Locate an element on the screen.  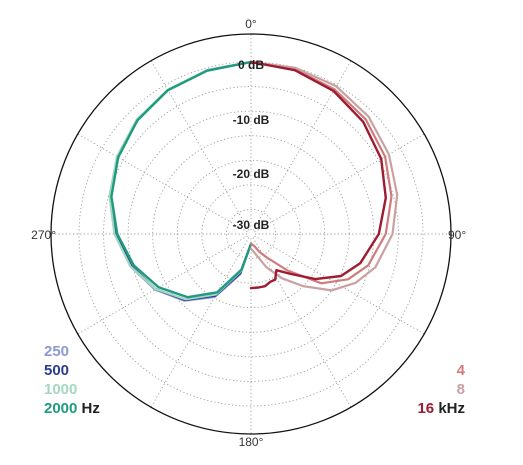
legend-item-2000: 2000 Hz is located at coordinates (72, 408).